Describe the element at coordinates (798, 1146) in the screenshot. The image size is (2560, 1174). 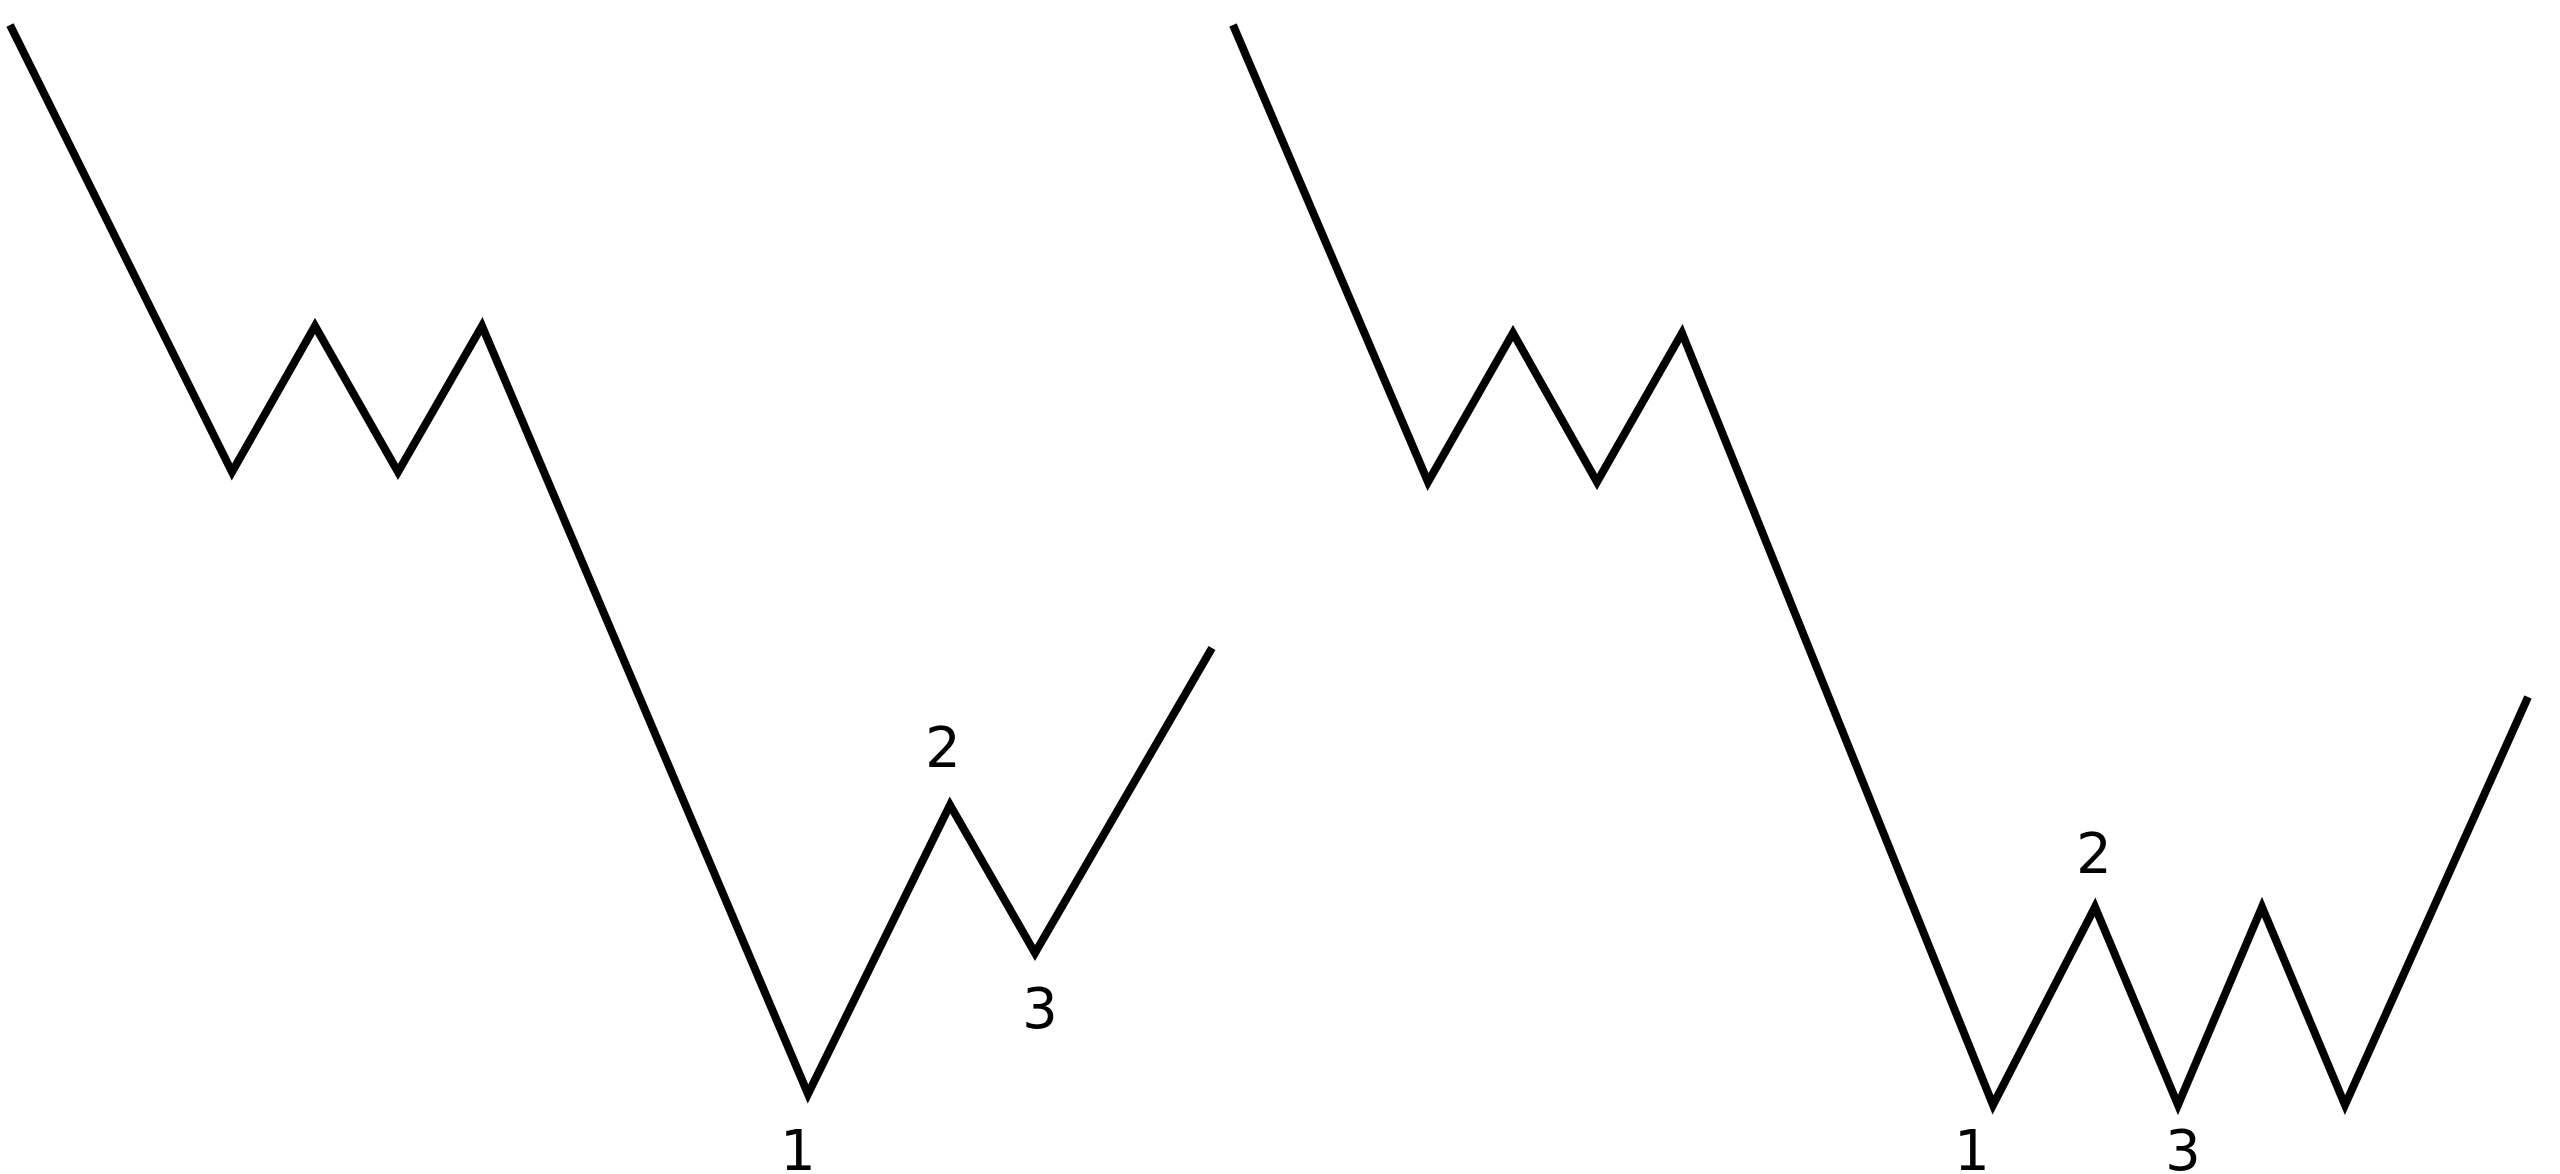
I see `left-label-1: 1` at that location.